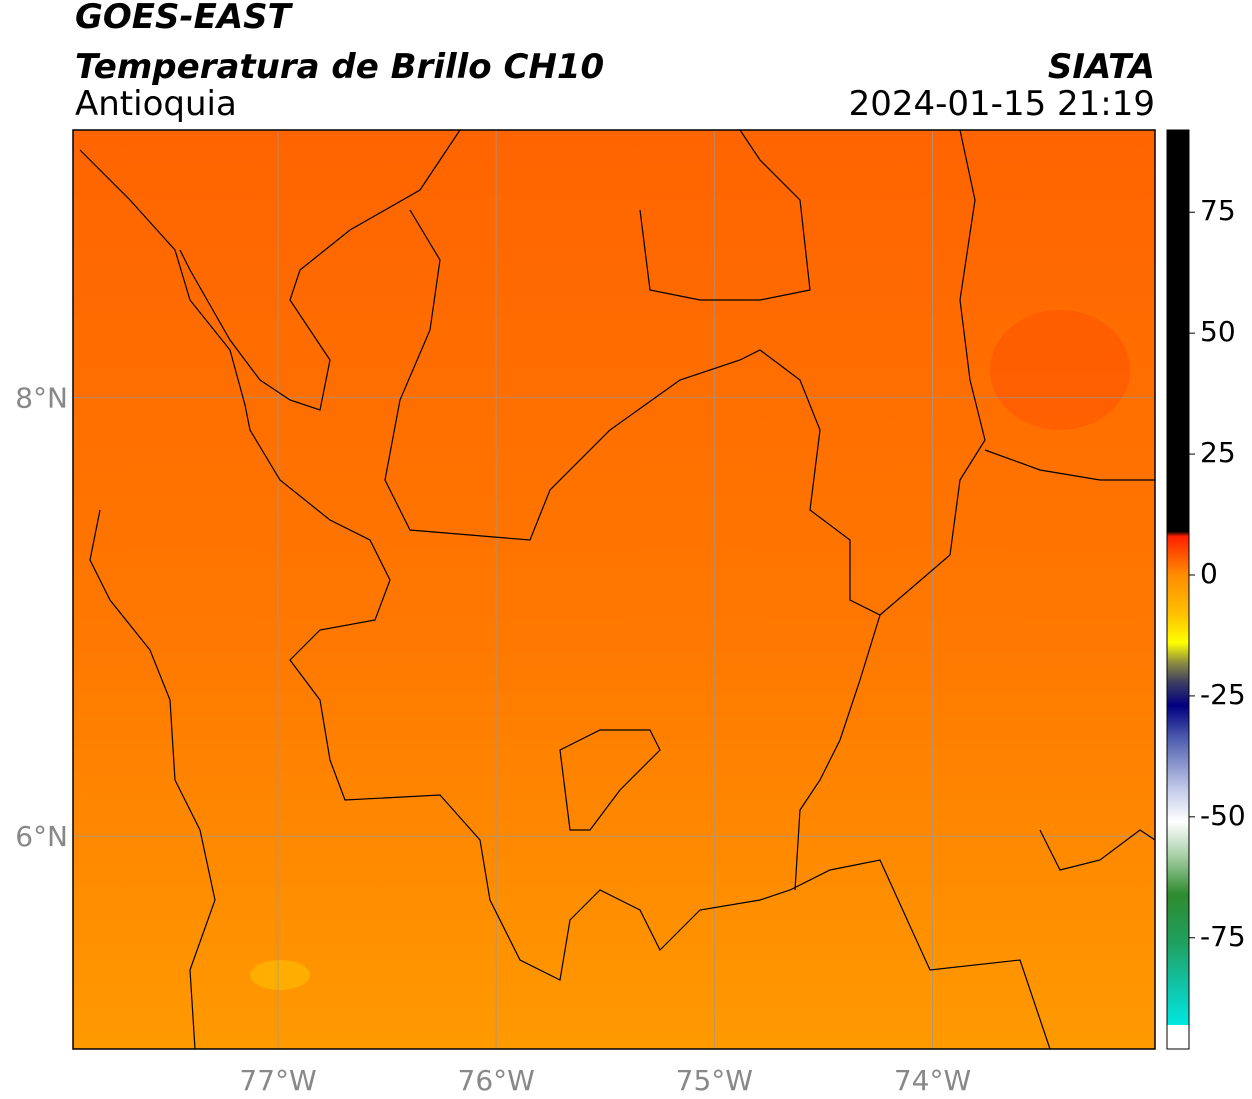 This screenshot has width=1252, height=1099. What do you see at coordinates (1209, 573) in the screenshot?
I see `colorbar-tick-label: 0` at bounding box center [1209, 573].